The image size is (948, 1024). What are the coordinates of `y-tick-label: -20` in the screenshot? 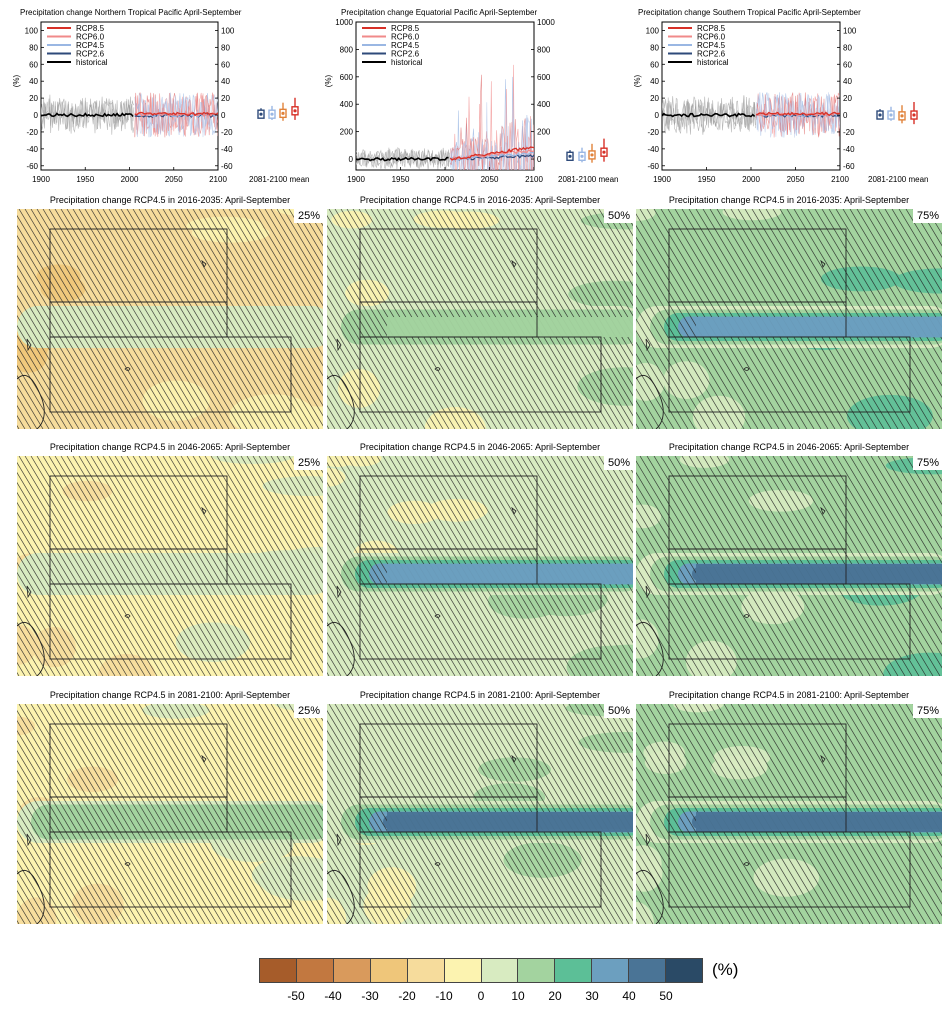 It's located at (653, 132).